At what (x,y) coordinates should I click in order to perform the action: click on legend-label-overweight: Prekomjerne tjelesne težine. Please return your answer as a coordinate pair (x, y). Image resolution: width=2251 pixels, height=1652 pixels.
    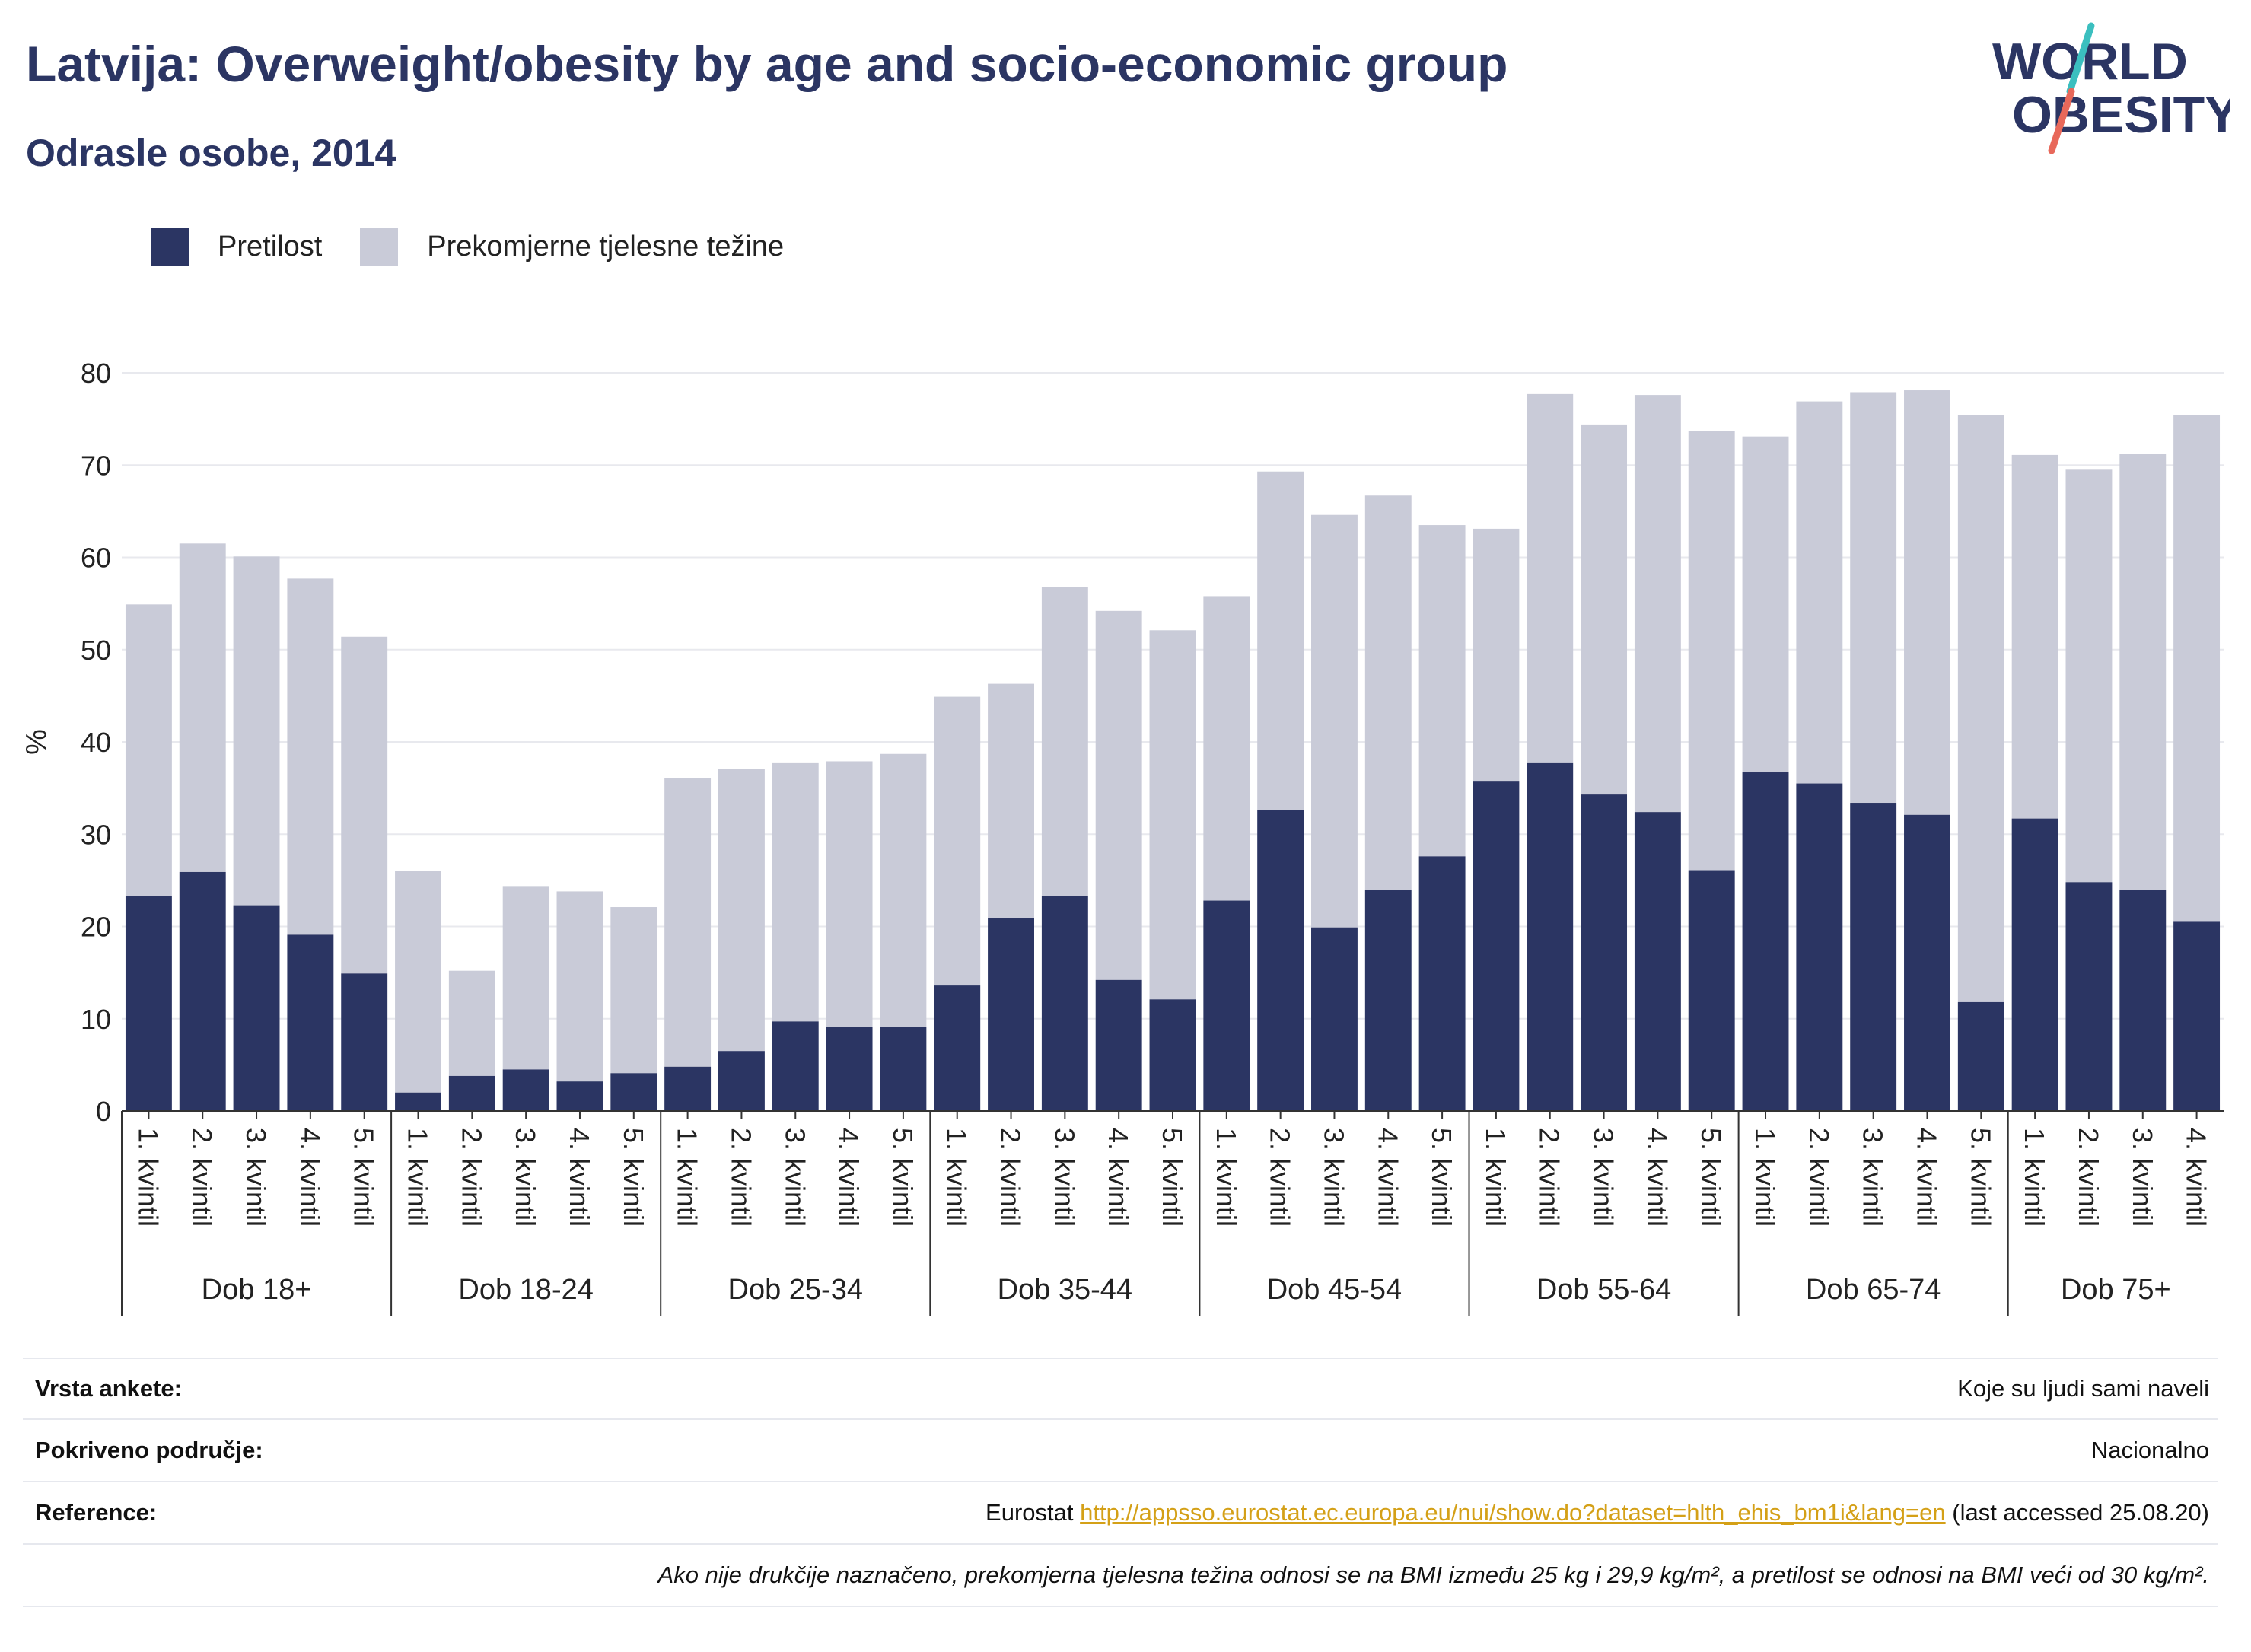
    Looking at the image, I should click on (606, 246).